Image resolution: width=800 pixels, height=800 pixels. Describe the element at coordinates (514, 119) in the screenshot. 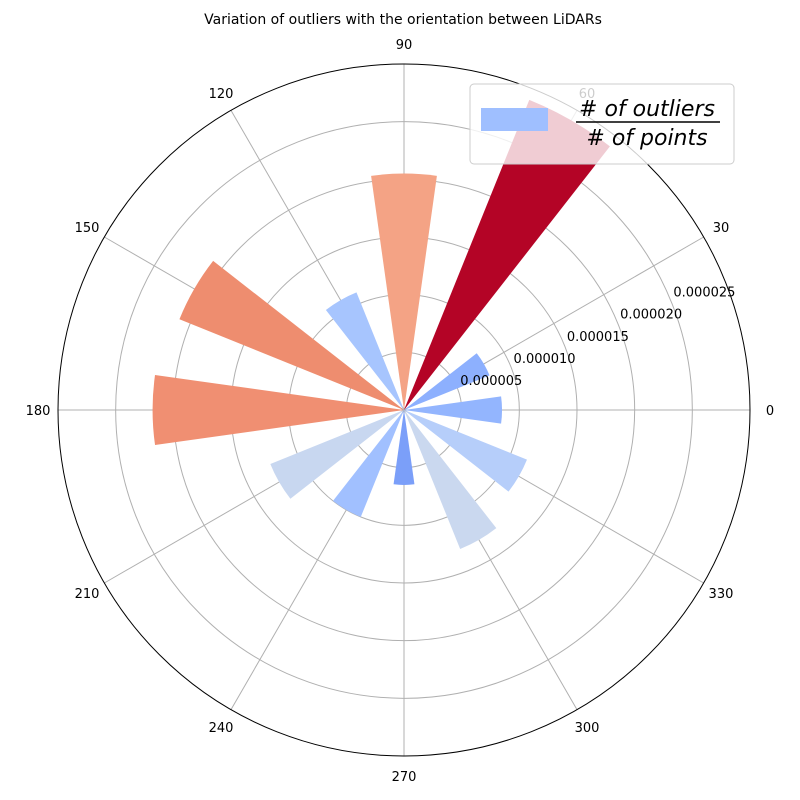

I see `legend-swatch` at that location.